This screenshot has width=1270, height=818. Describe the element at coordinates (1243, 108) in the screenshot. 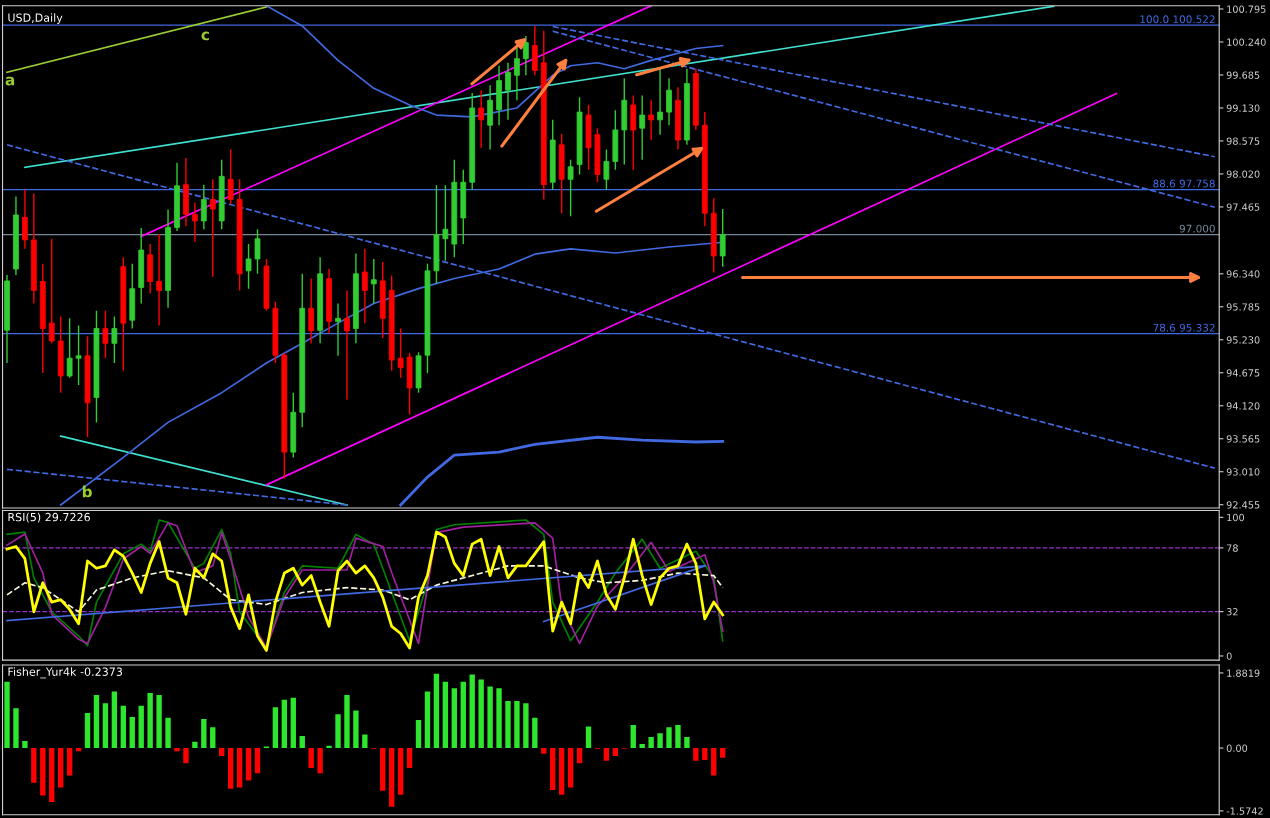

I see `y-tick-label: 99.130` at that location.